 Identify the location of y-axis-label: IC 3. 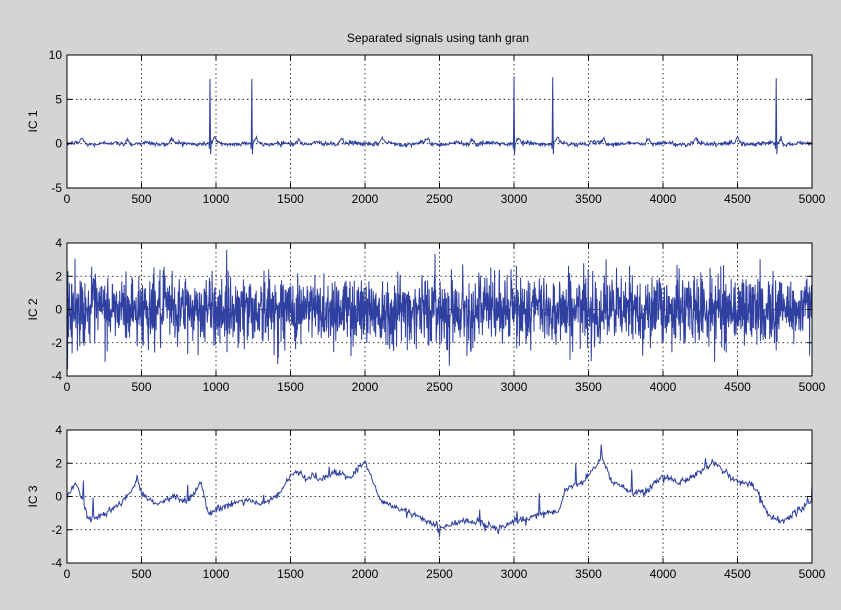
(33, 496).